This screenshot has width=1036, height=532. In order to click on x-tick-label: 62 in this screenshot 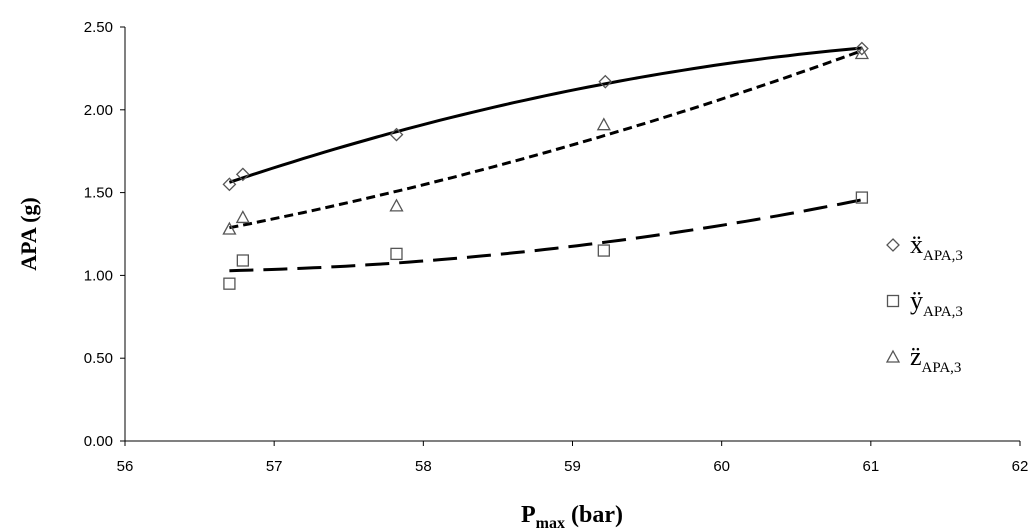, I will do `click(1020, 466)`.